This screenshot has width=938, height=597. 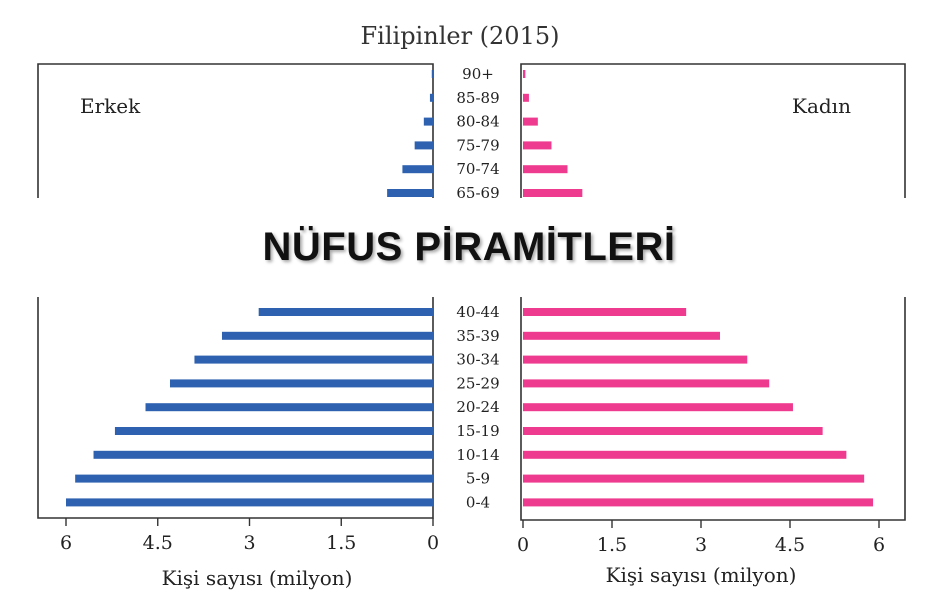 I want to click on age-label-10-14: 10-14, so click(x=477, y=455).